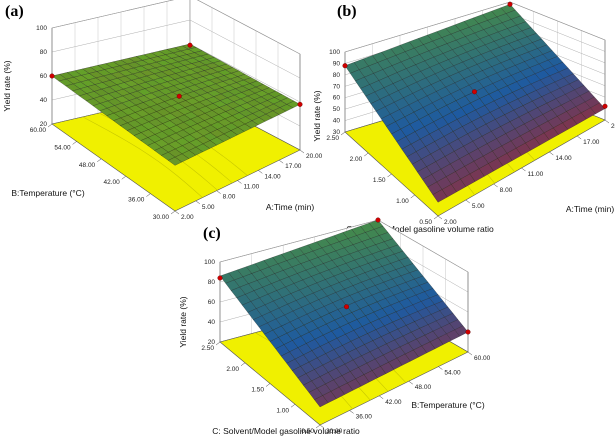 This screenshot has height=436, width=615. What do you see at coordinates (38, 130) in the screenshot?
I see `y-tick-label: 60.00` at bounding box center [38, 130].